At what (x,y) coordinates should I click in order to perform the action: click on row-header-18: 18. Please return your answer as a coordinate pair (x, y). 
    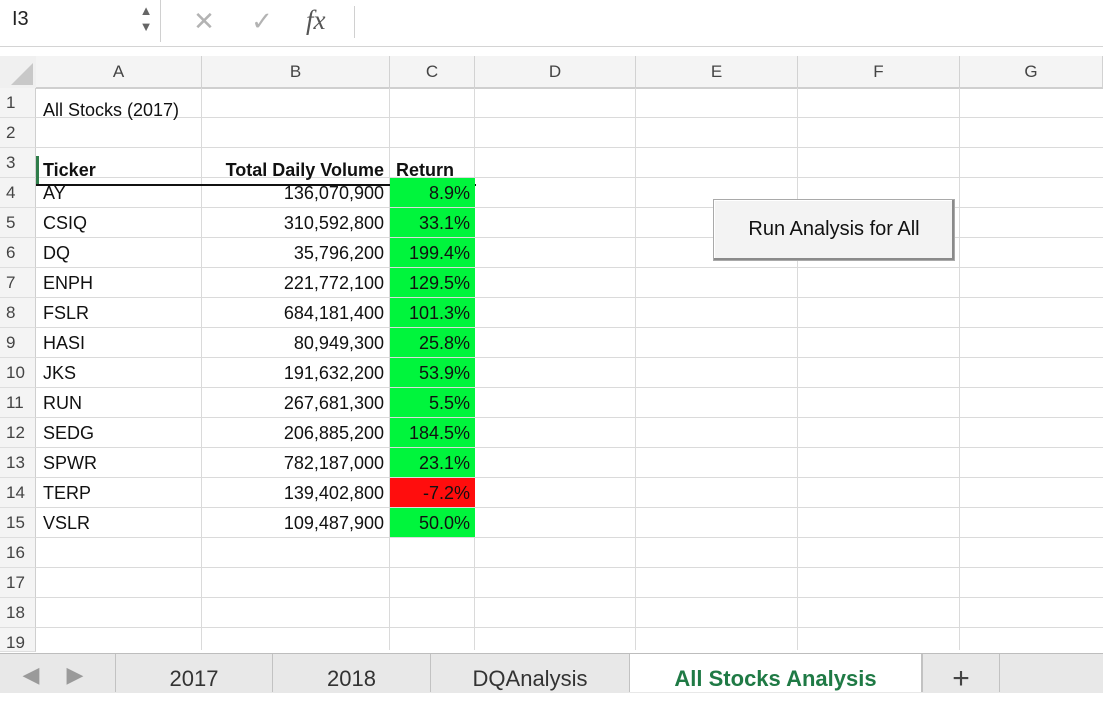
    Looking at the image, I should click on (18, 613).